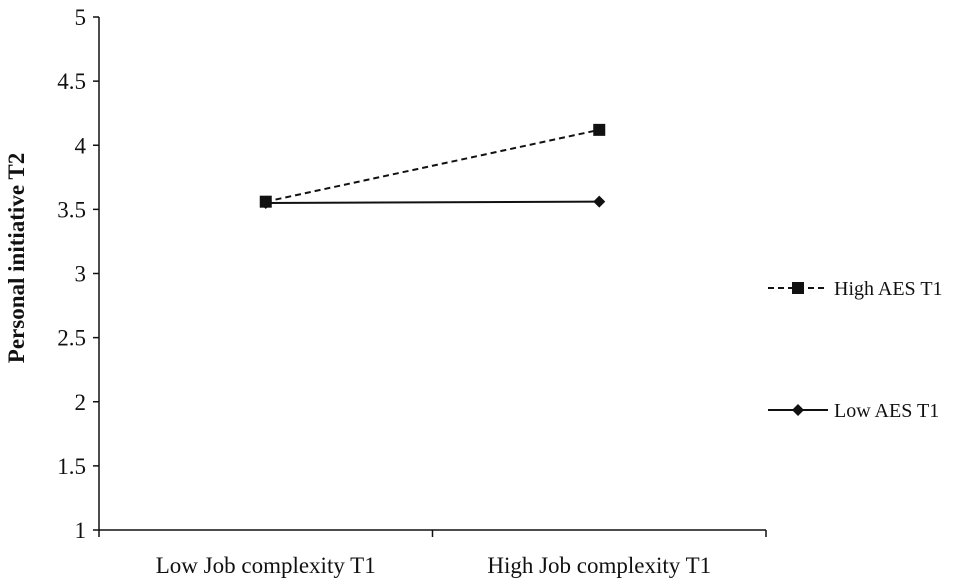 This screenshot has width=974, height=586. What do you see at coordinates (855, 350) in the screenshot?
I see `legend: High AES T1 Low AES T1` at bounding box center [855, 350].